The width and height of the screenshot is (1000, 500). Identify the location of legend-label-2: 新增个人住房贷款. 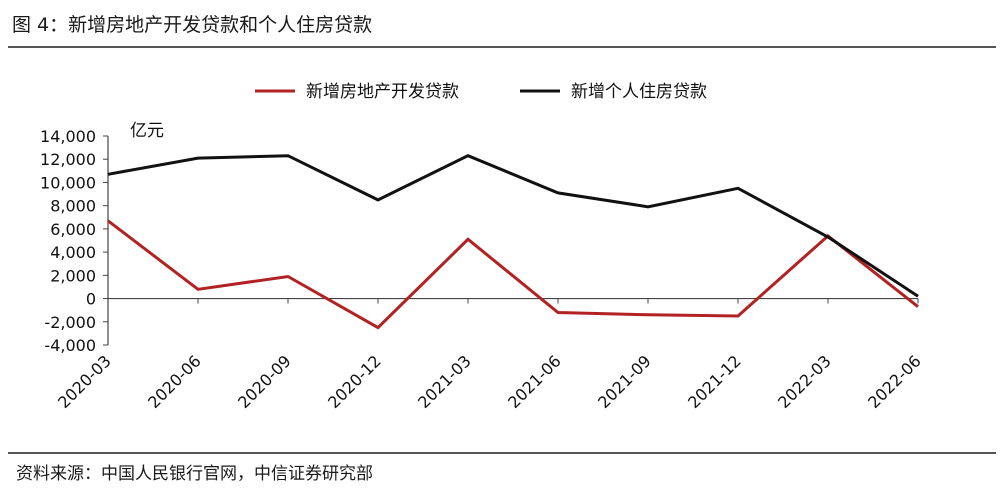
(639, 92).